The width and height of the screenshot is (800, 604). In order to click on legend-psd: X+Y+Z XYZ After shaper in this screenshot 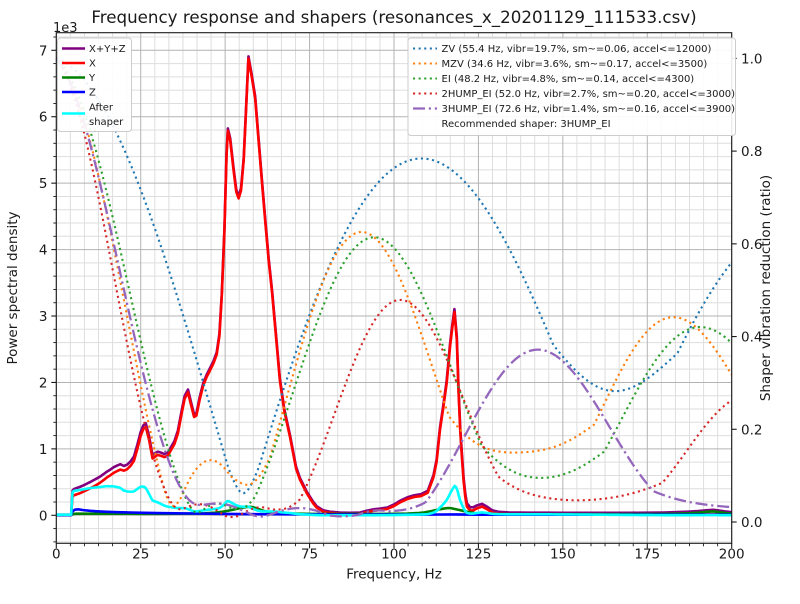, I will do `click(94, 84)`.